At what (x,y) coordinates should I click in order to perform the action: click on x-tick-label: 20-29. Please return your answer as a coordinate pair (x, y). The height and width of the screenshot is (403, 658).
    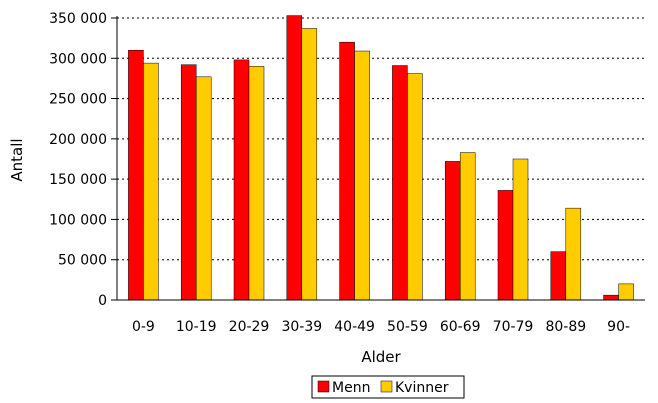
    Looking at the image, I should click on (249, 327).